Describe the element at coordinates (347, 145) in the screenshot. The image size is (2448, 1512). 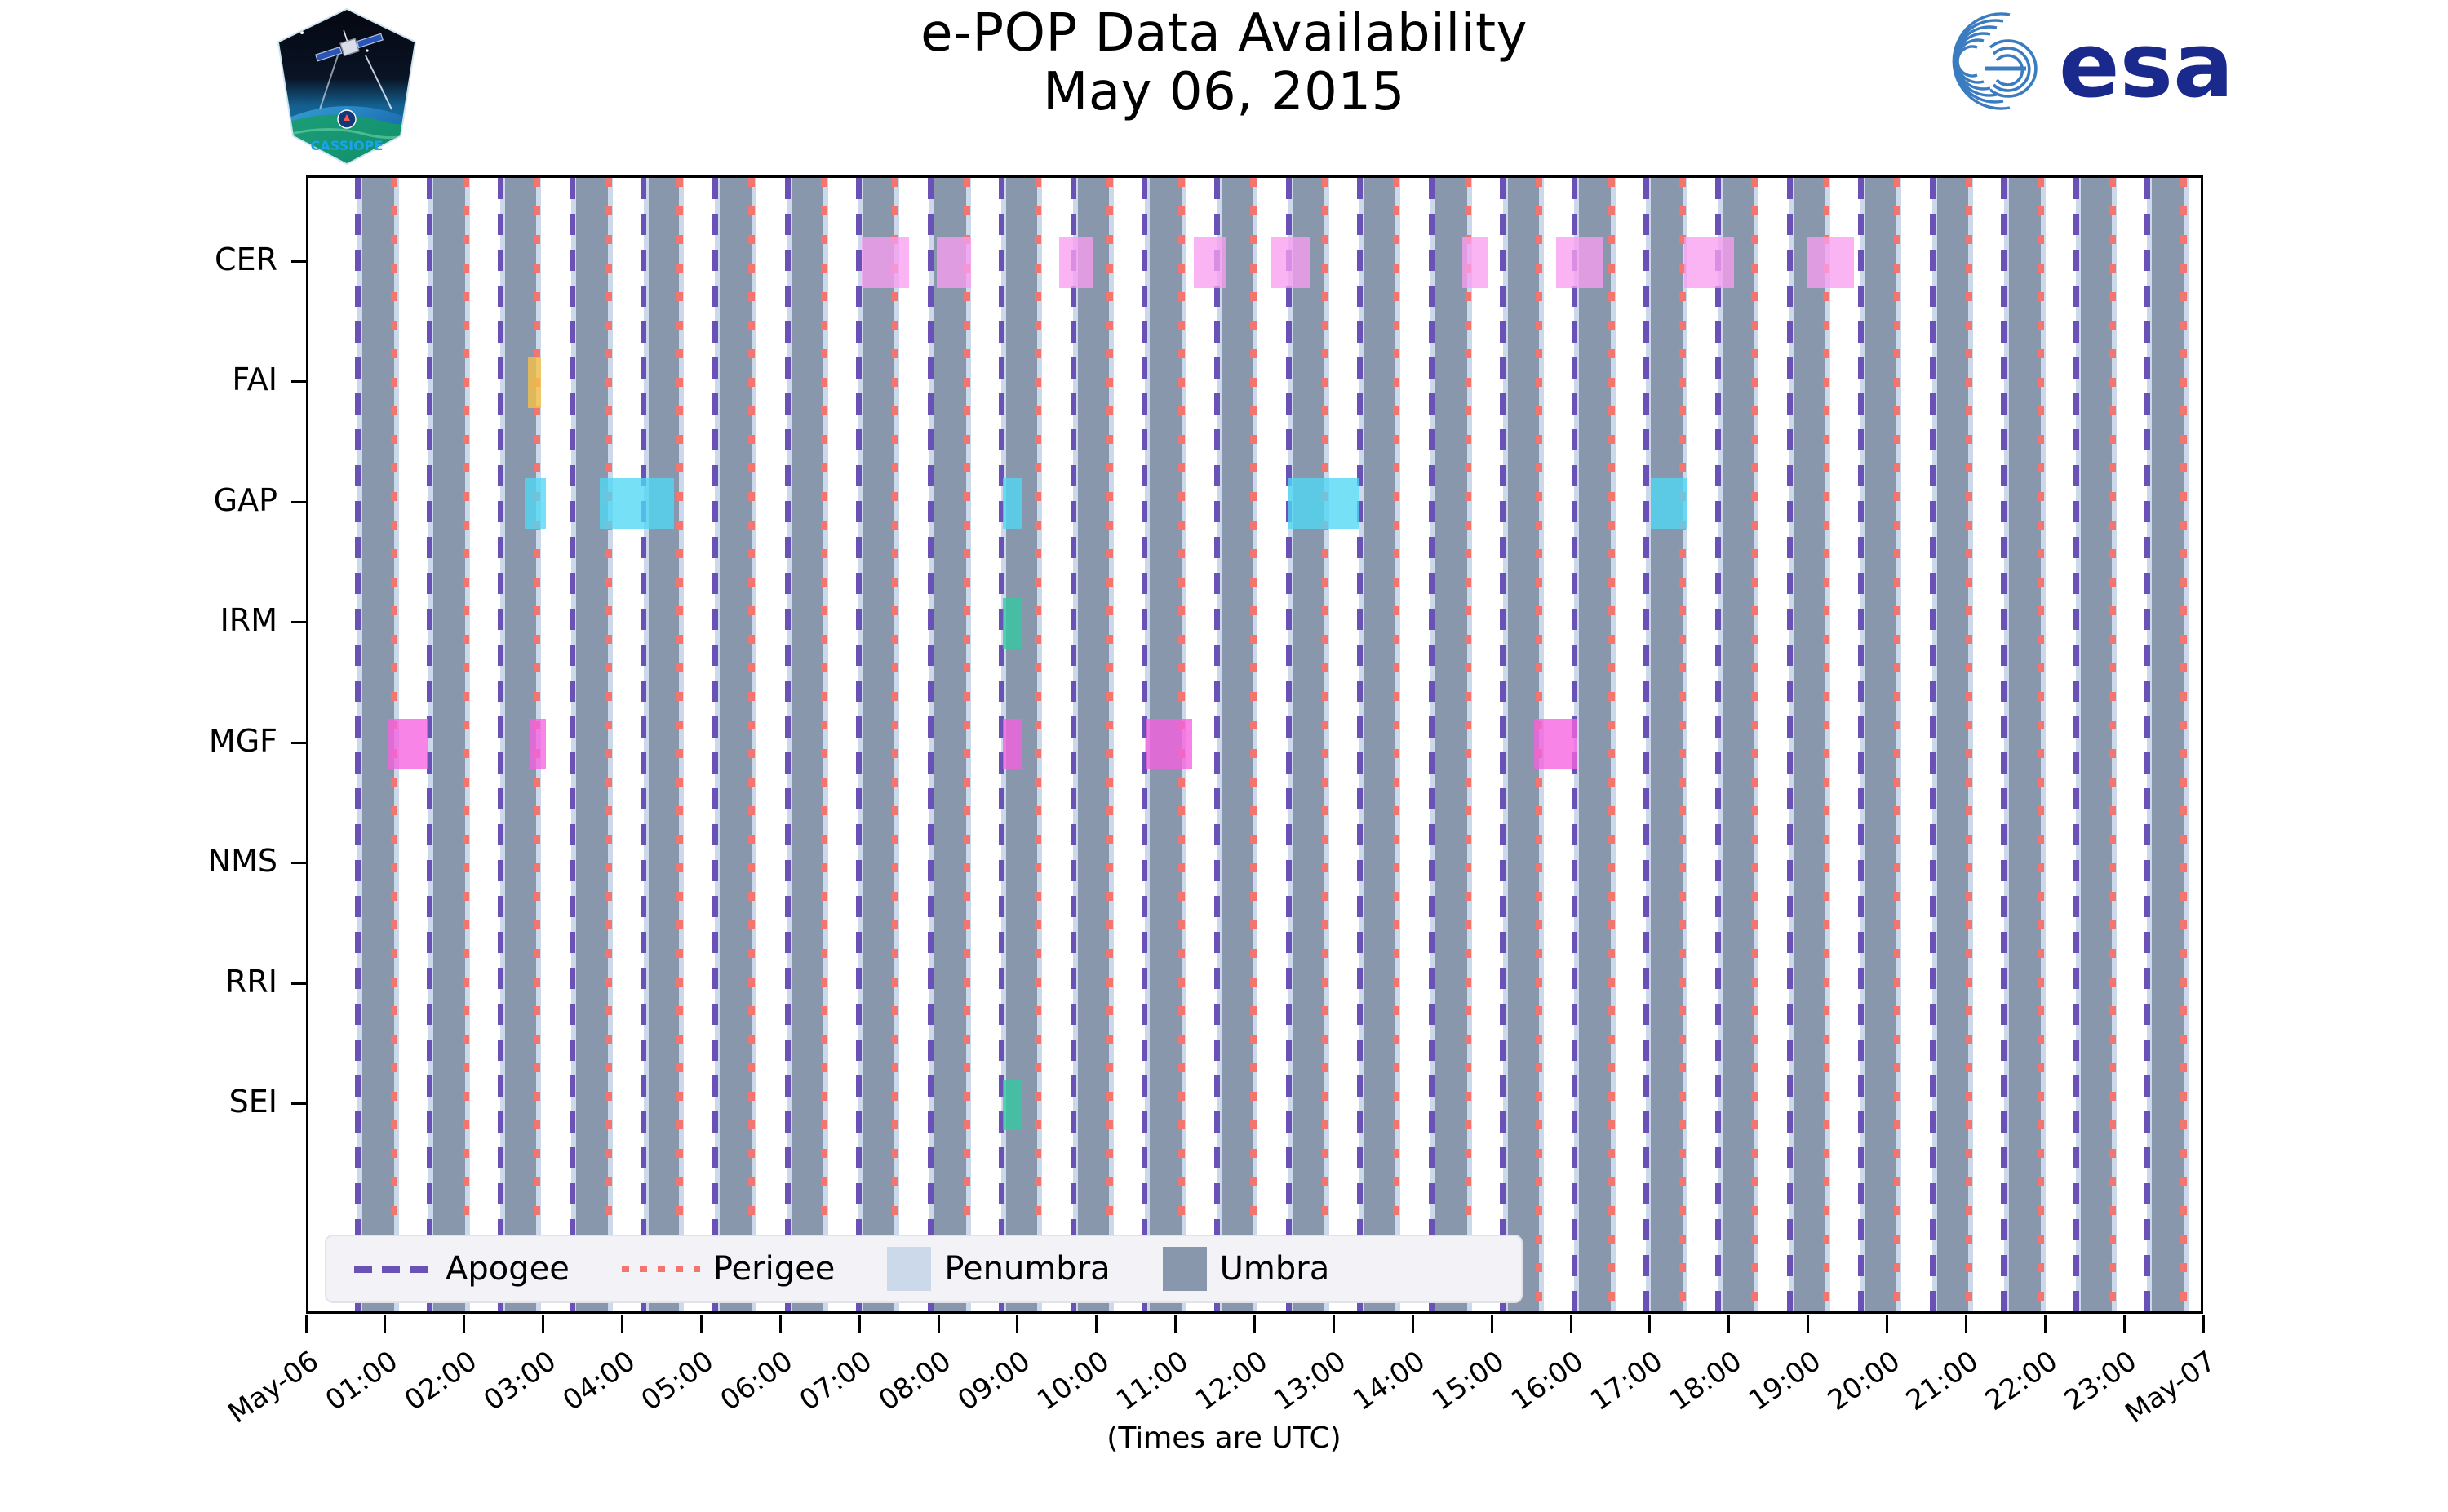
I see `cassiope-logo-caption: CASSIOPE` at that location.